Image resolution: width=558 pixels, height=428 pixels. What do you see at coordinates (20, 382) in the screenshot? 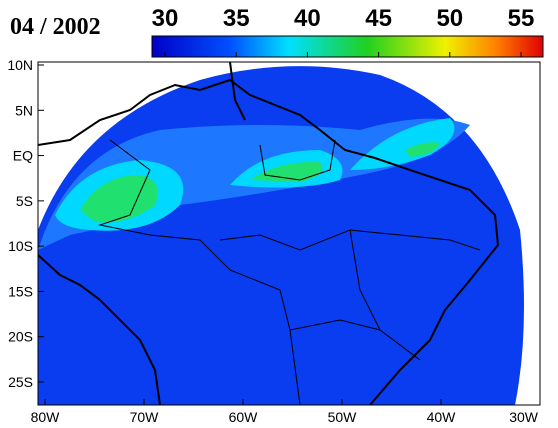
I see `lat-label: 25S` at bounding box center [20, 382].